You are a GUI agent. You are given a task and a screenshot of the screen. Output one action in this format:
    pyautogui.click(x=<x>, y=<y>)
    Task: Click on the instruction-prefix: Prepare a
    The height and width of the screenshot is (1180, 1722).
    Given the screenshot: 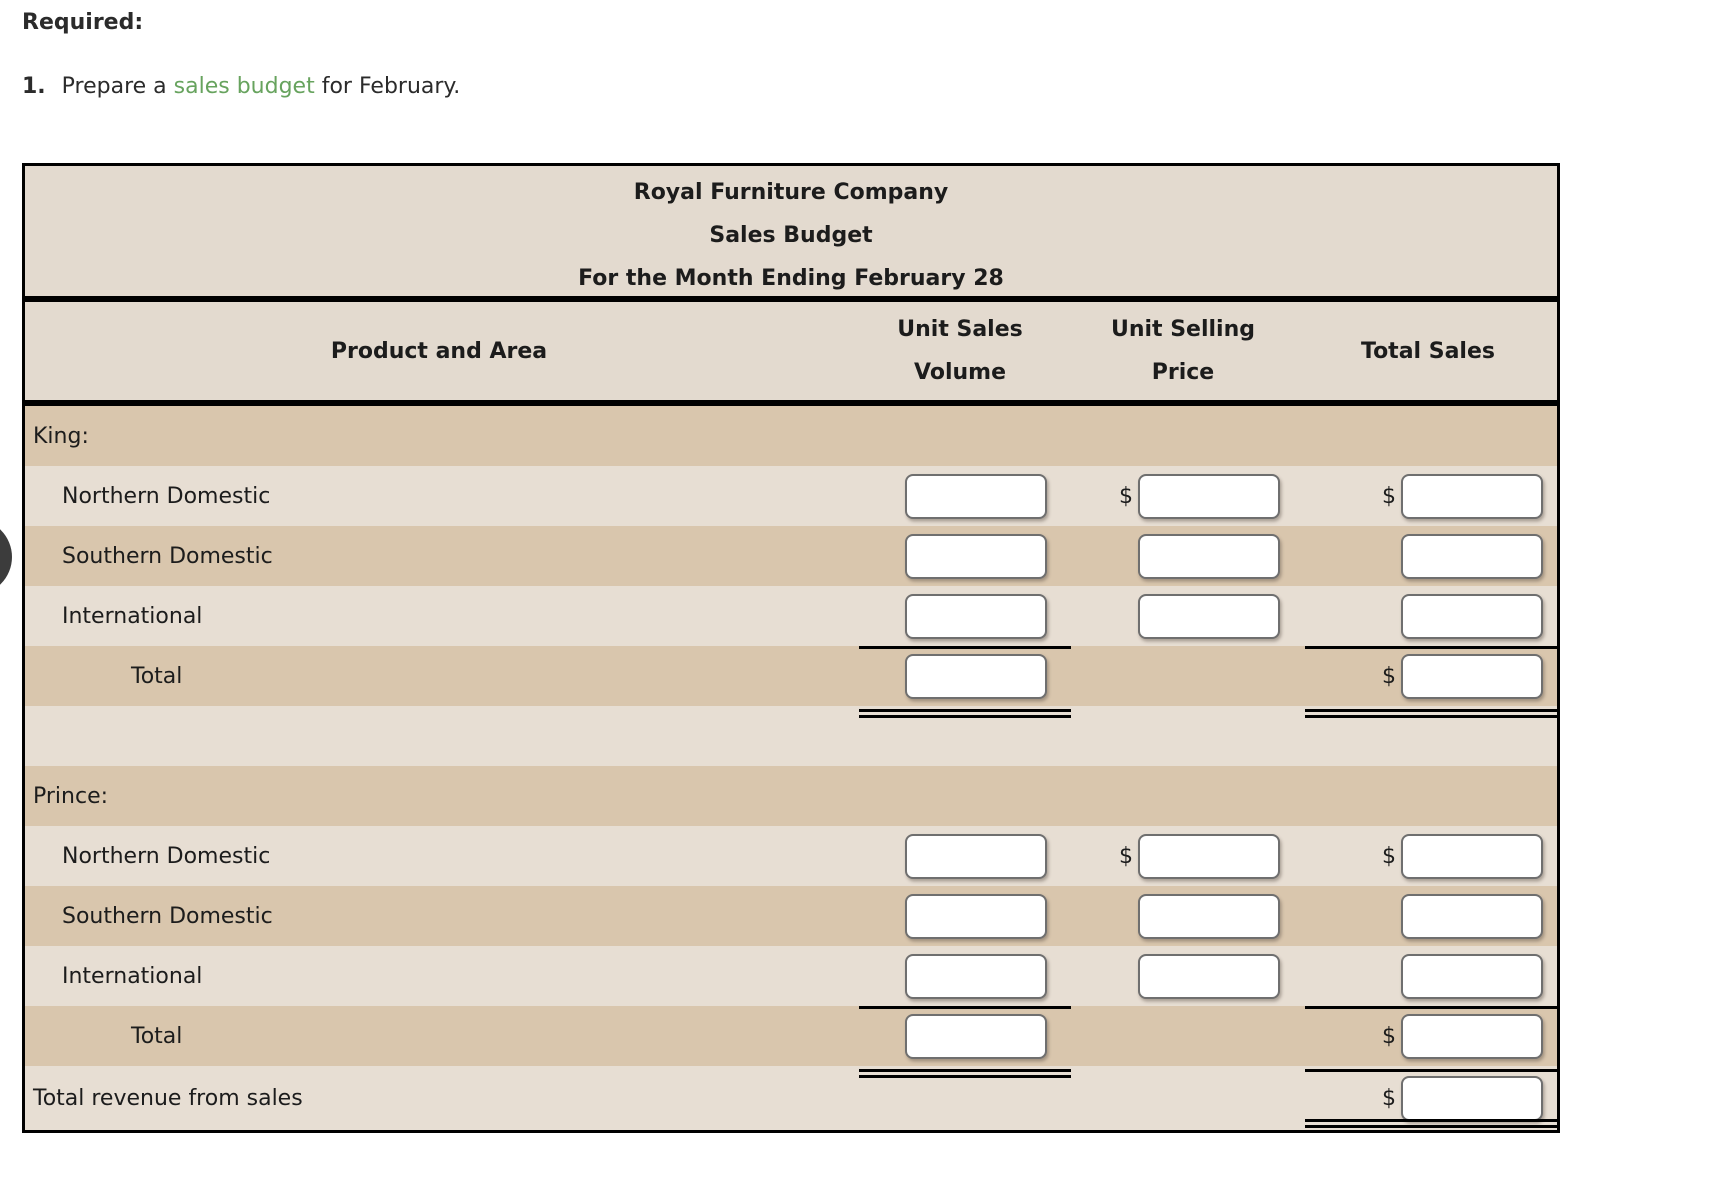 What is the action you would take?
    pyautogui.click(x=117, y=86)
    